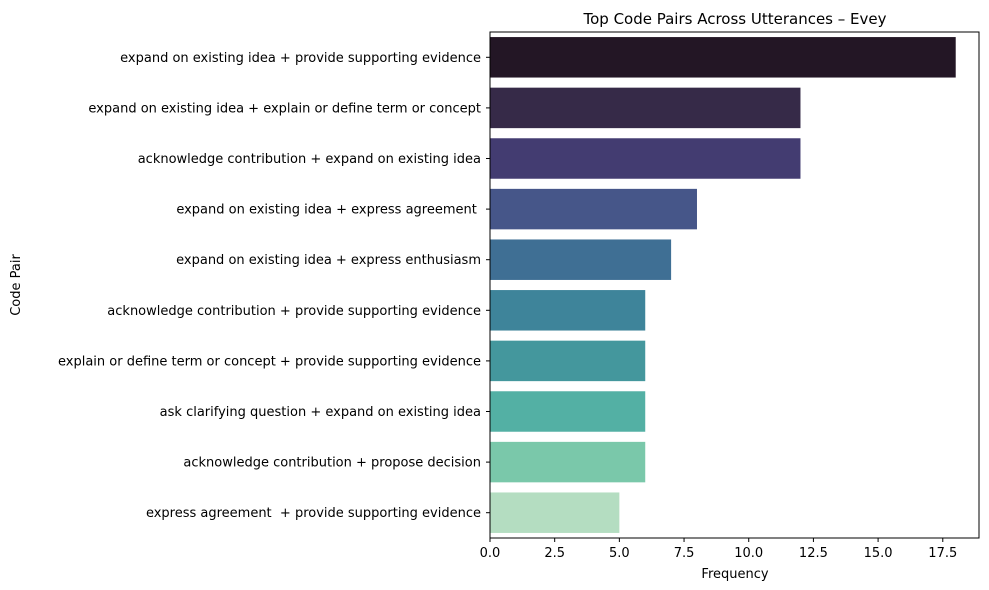 This screenshot has height=590, width=989. What do you see at coordinates (734, 574) in the screenshot?
I see `x-axis-label: Frequency` at bounding box center [734, 574].